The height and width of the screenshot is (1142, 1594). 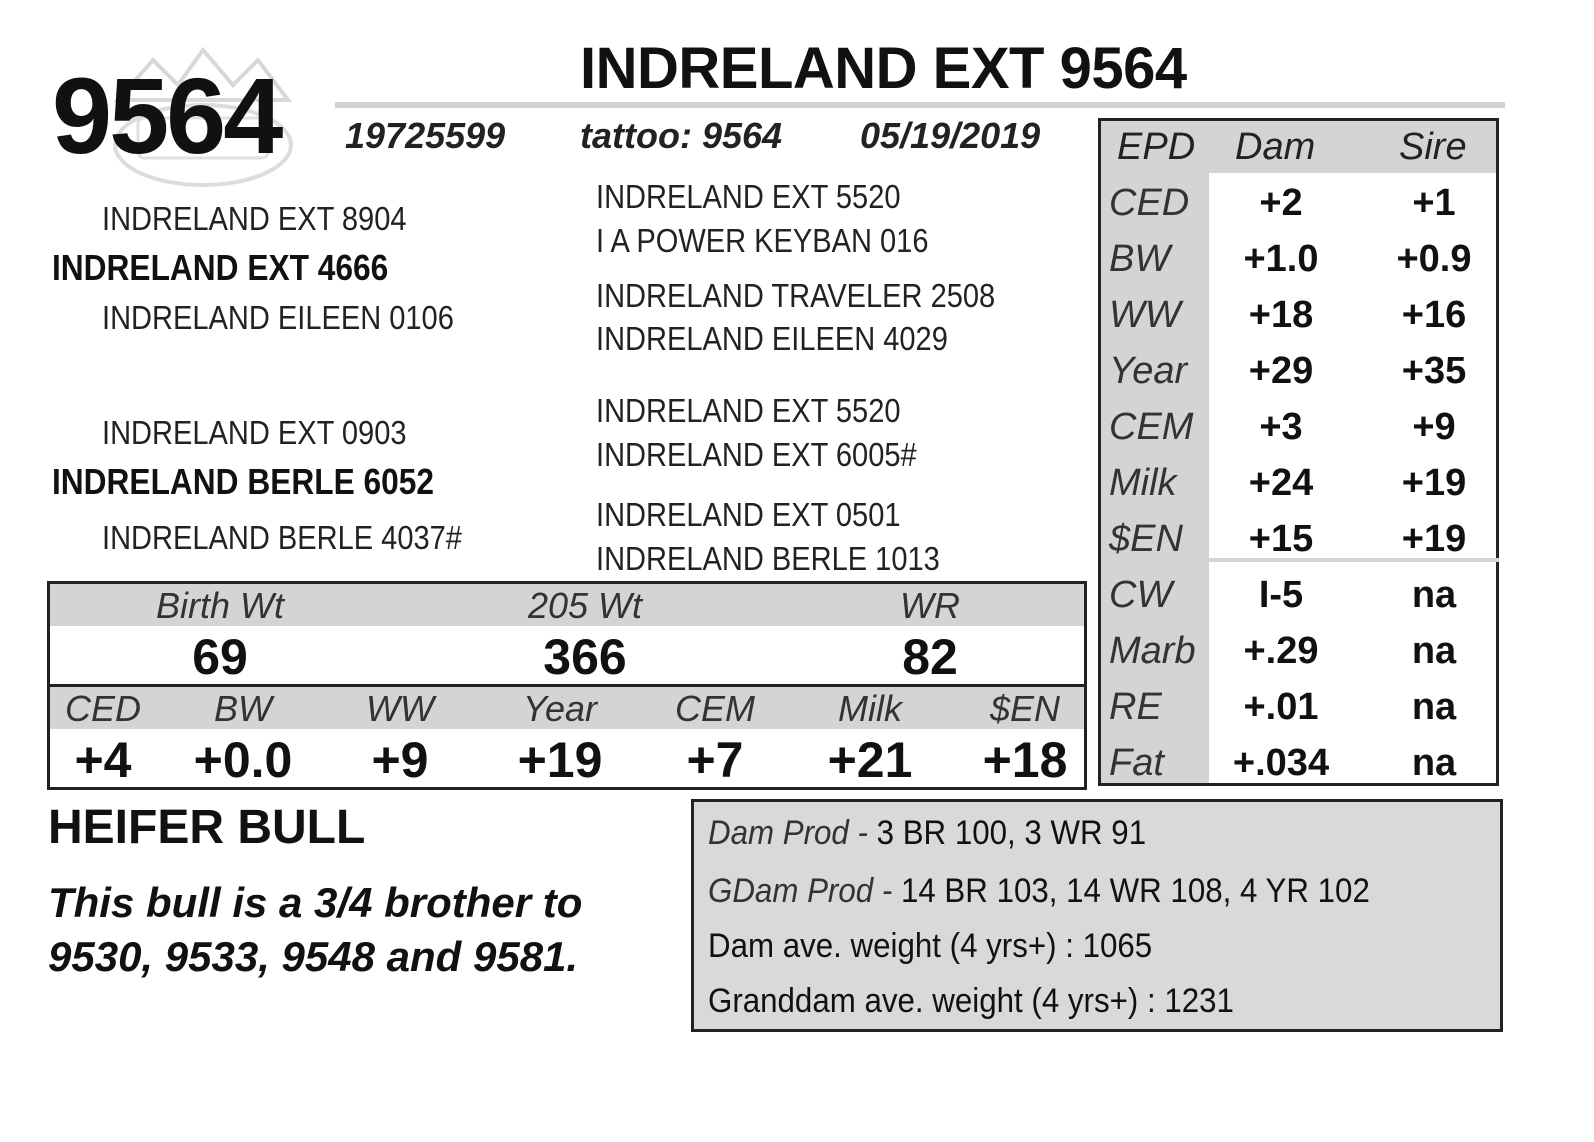 What do you see at coordinates (681, 135) in the screenshot?
I see `tattoo: tattoo: 9564` at bounding box center [681, 135].